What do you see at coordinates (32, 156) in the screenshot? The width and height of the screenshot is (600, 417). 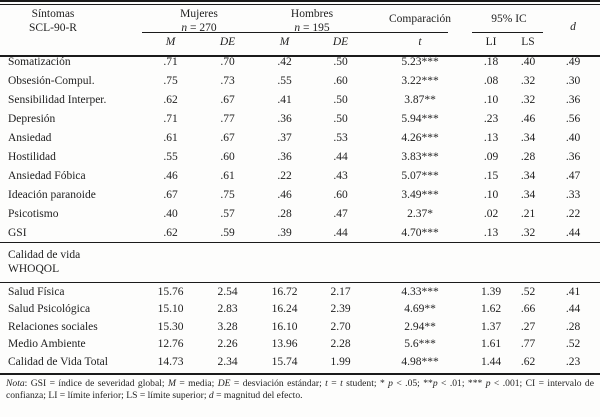 I see `row-label: Hostilidad` at bounding box center [32, 156].